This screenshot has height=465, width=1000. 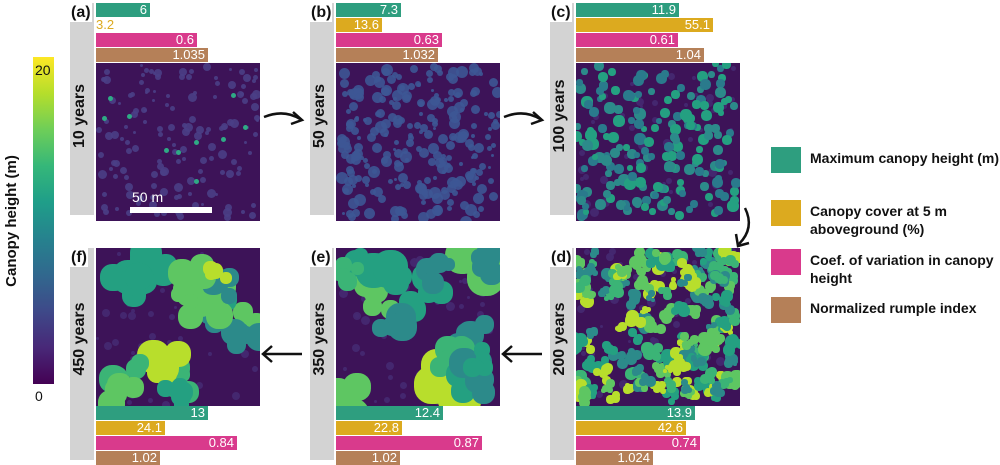 I want to click on scale-bar, so click(x=171, y=210).